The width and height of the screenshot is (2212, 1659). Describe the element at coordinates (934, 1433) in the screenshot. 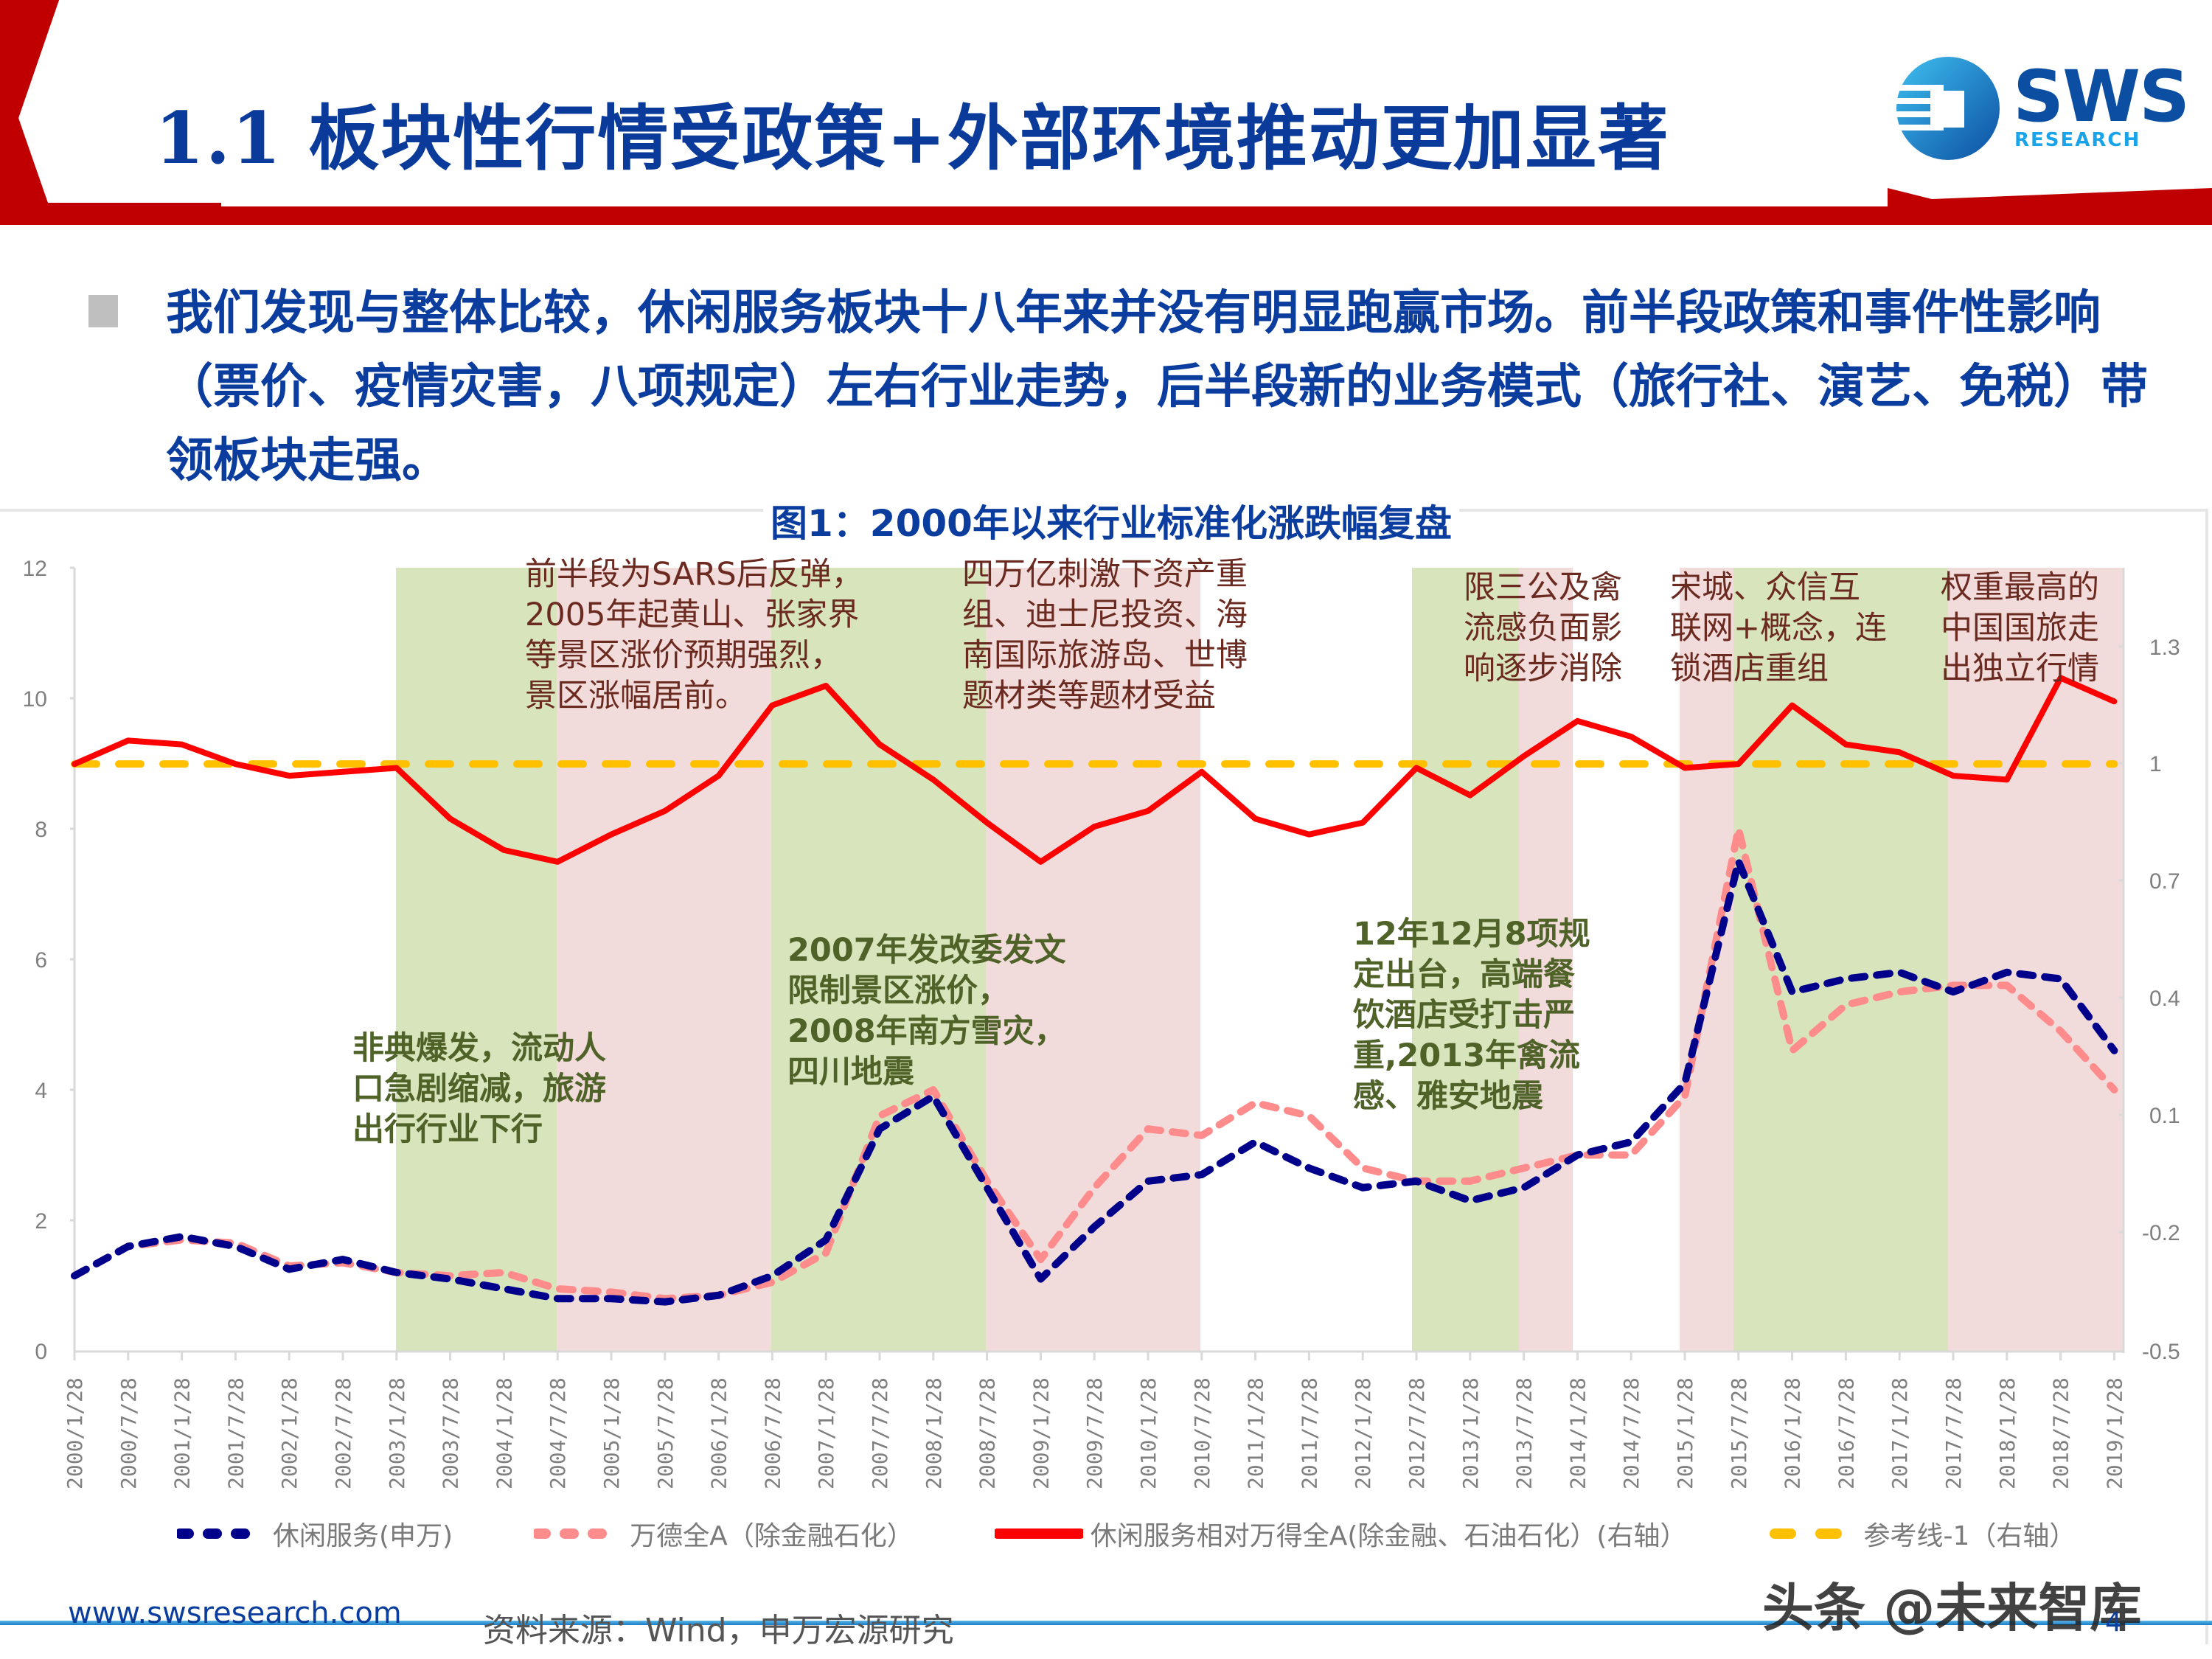

I see `x-tick-label: 2008/1/28` at that location.